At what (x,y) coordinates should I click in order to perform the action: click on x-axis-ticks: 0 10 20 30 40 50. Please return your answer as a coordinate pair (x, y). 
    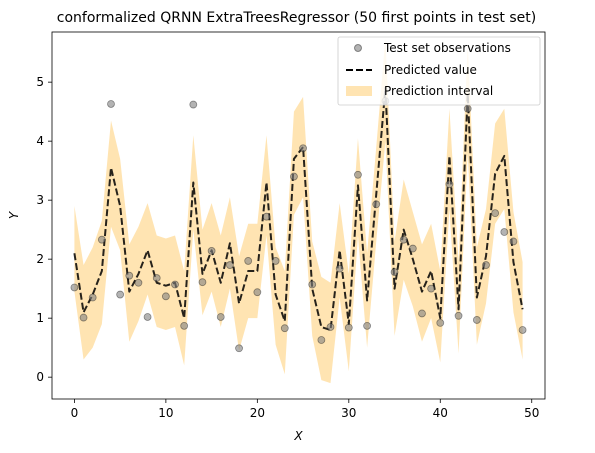
    Looking at the image, I should click on (305, 409).